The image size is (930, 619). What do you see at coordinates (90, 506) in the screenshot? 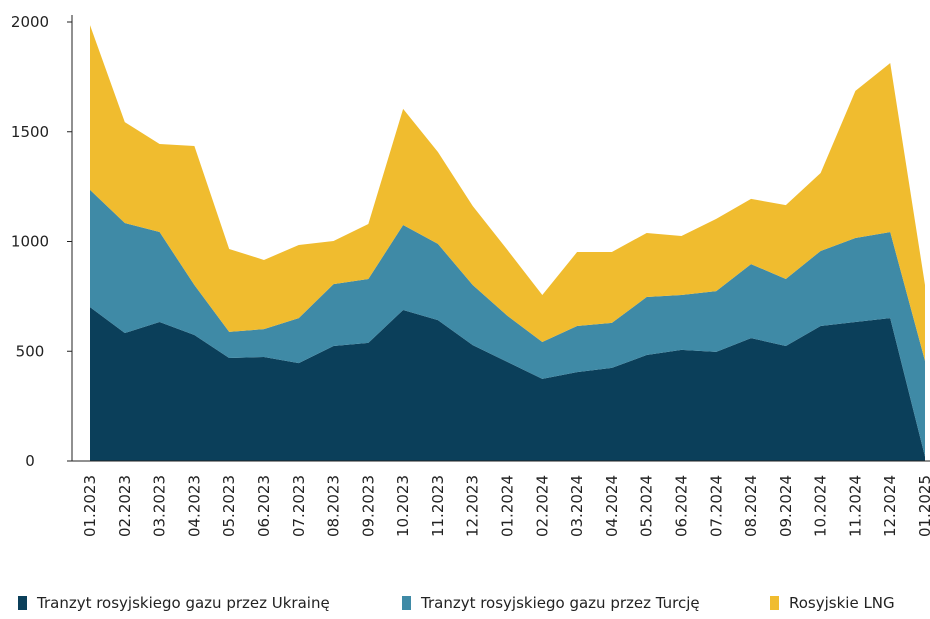
I see `x-tick-label: 01.2023` at bounding box center [90, 506].